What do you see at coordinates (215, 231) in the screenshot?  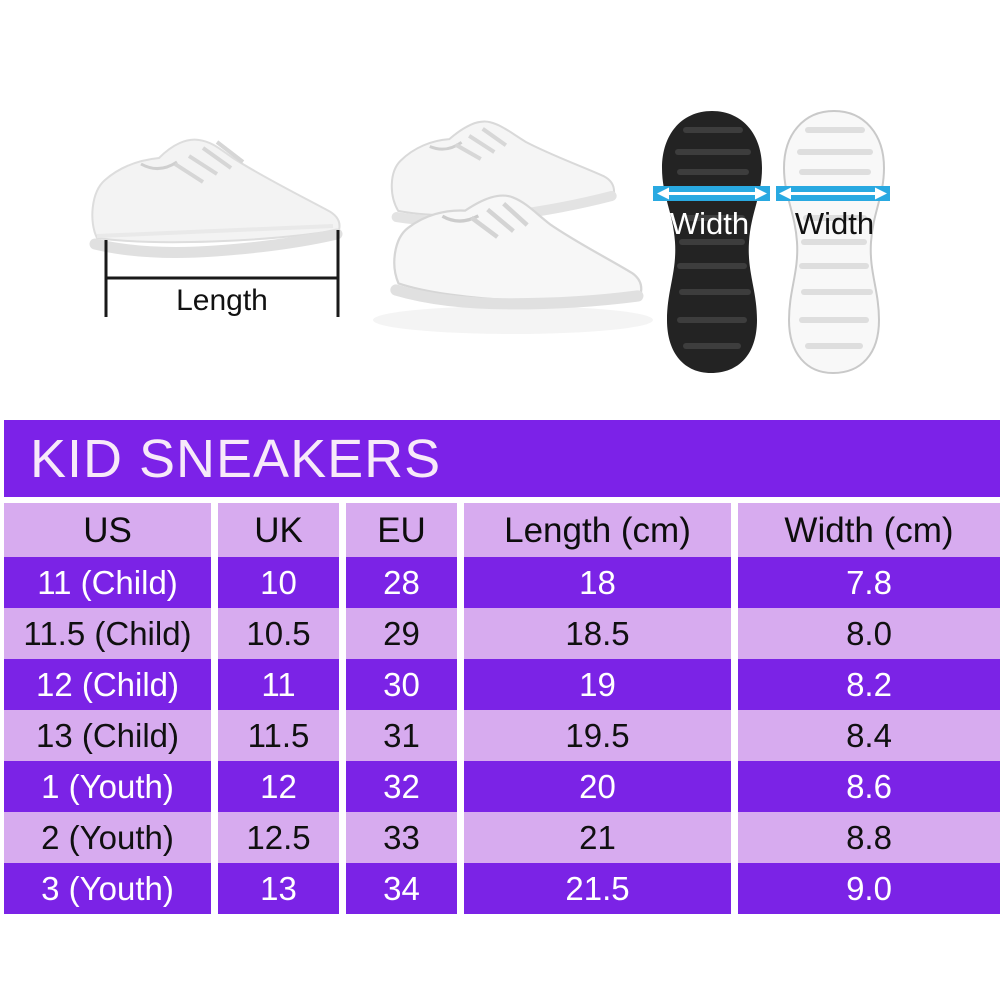 I see `sneaker-midsole` at bounding box center [215, 231].